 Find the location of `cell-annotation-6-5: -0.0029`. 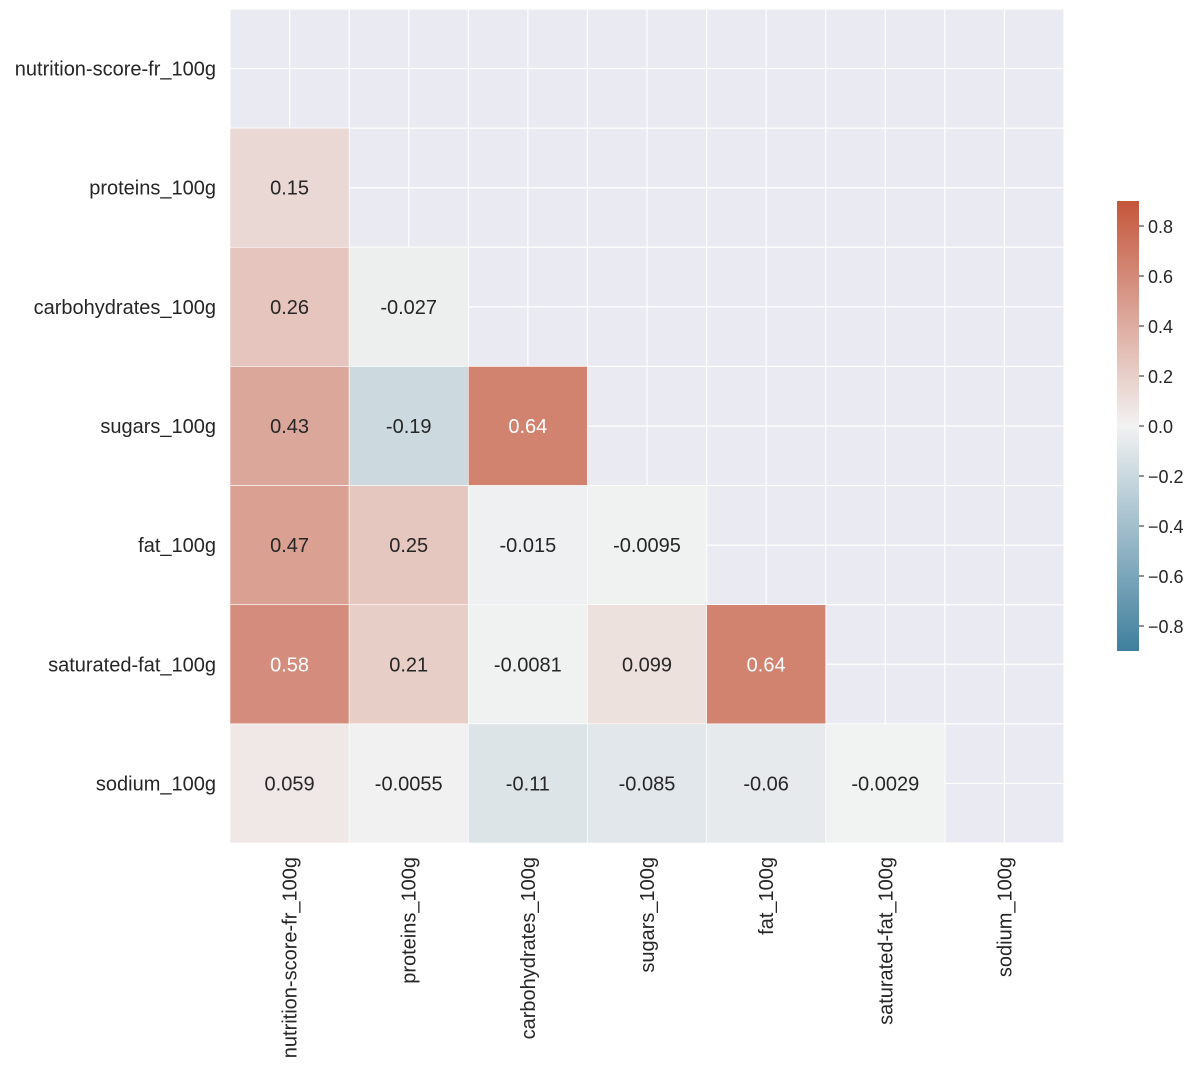

cell-annotation-6-5: -0.0029 is located at coordinates (885, 784).